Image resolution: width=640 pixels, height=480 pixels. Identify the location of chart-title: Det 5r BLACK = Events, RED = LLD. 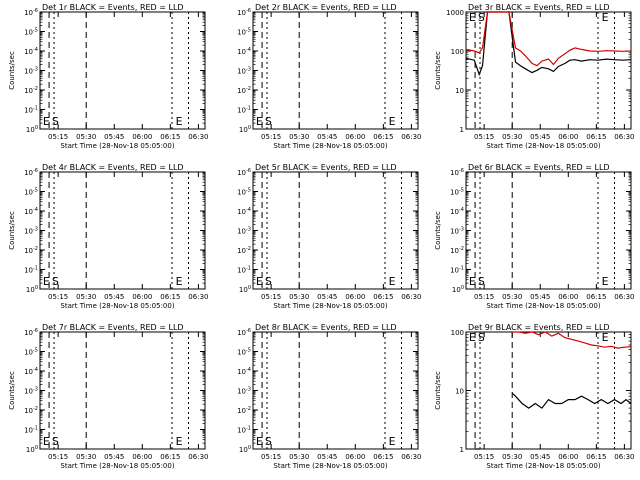
(326, 167).